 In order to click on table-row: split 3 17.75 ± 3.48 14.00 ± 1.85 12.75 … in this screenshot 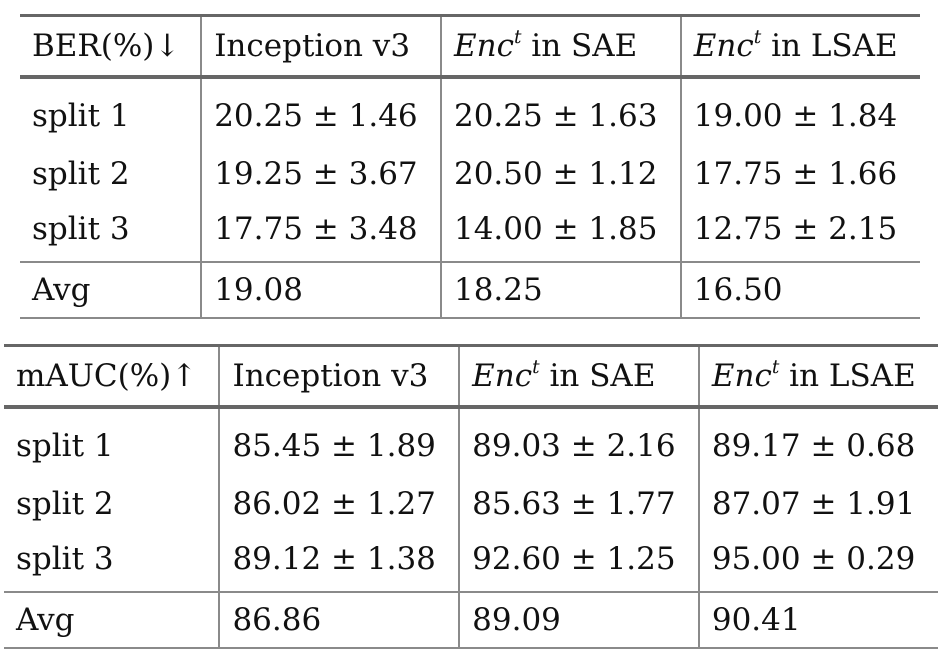, I will do `click(470, 231)`.